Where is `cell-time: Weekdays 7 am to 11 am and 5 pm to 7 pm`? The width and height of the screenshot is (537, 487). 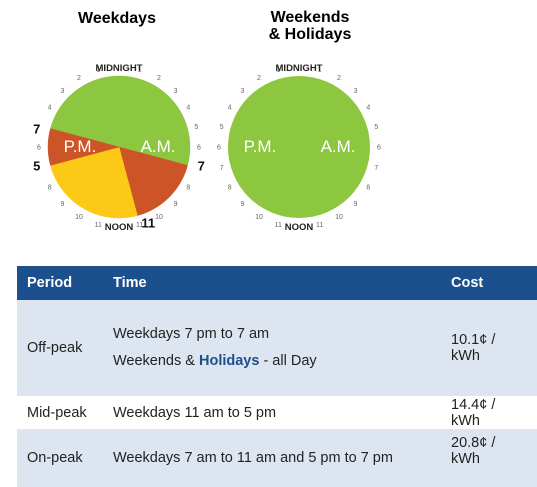 cell-time: Weekdays 7 am to 11 am and 5 pm to 7 pm is located at coordinates (272, 458).